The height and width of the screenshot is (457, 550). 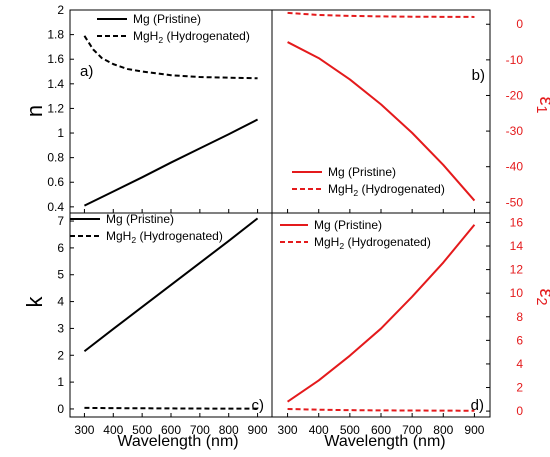 What do you see at coordinates (515, 202) in the screenshot?
I see `y-tick-label: -50` at bounding box center [515, 202].